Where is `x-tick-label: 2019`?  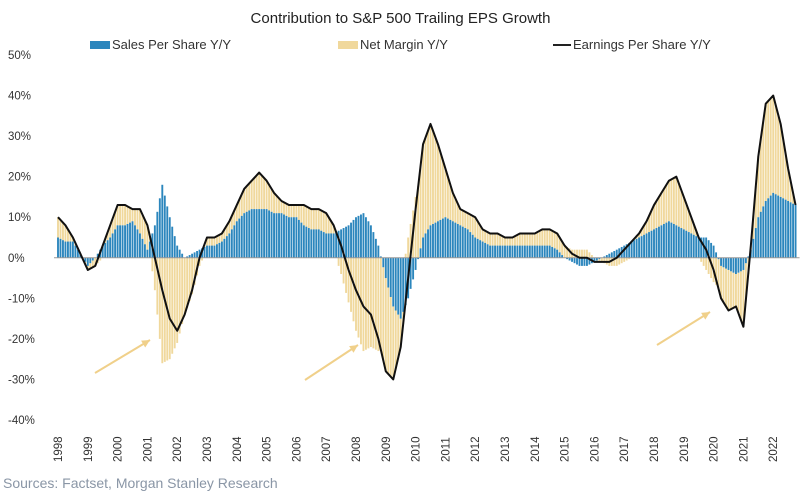 x-tick-label: 2019 is located at coordinates (685, 449).